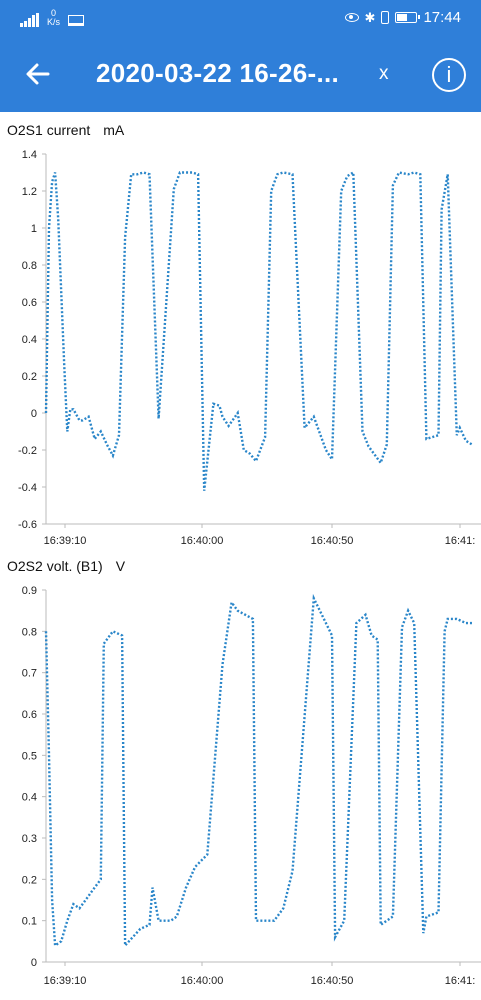 The image size is (481, 1000). What do you see at coordinates (55, 566) in the screenshot?
I see `chart2-title-text: O2S2 volt. (B1)` at bounding box center [55, 566].